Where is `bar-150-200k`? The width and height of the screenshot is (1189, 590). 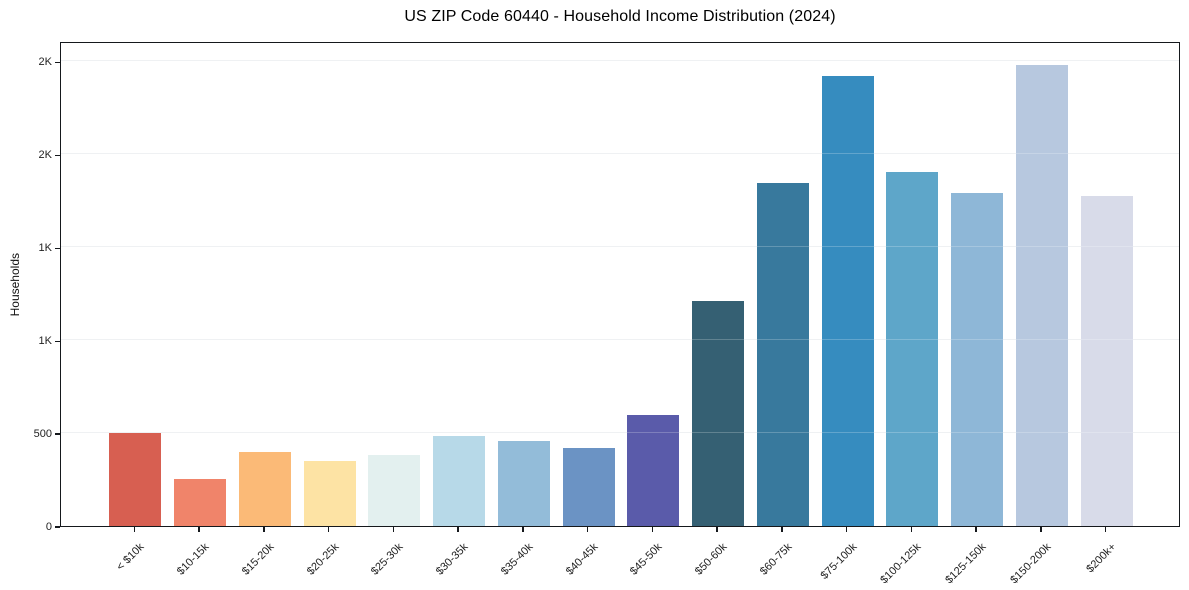
bar-150-200k is located at coordinates (1041, 295).